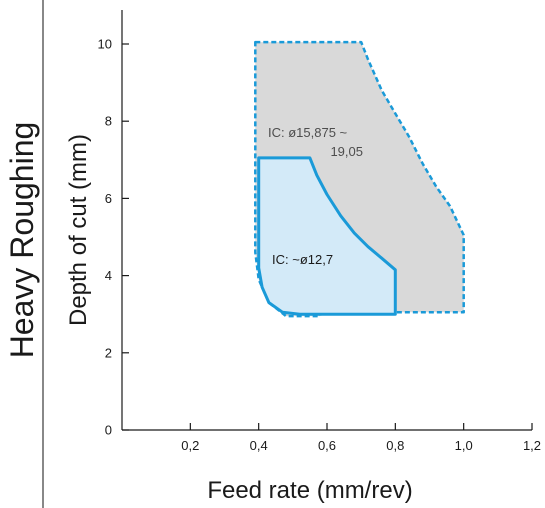 The width and height of the screenshot is (545, 508). What do you see at coordinates (464, 445) in the screenshot?
I see `x-tick-label: 1,0` at bounding box center [464, 445].